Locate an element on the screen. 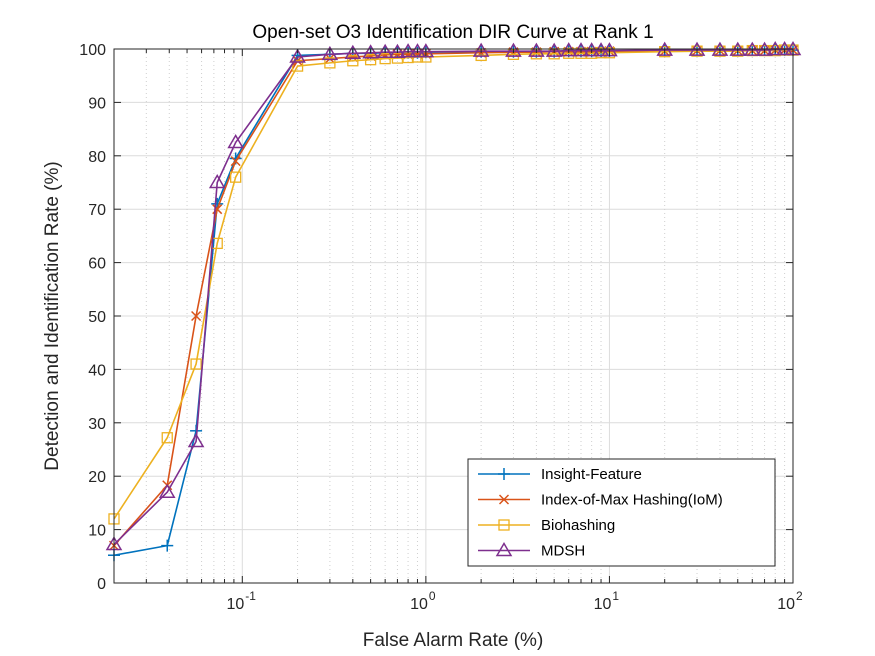 The height and width of the screenshot is (656, 875). legend-label: Index-of-Max Hashing(IoM) is located at coordinates (632, 500).